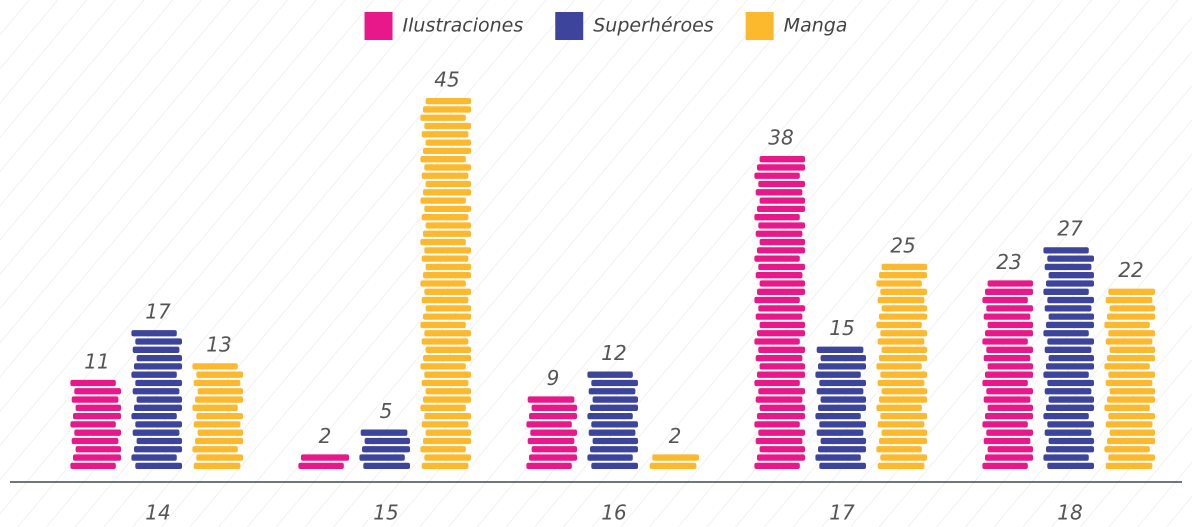 The image size is (1192, 527). Describe the element at coordinates (553, 378) in the screenshot. I see `value-label: 9` at that location.